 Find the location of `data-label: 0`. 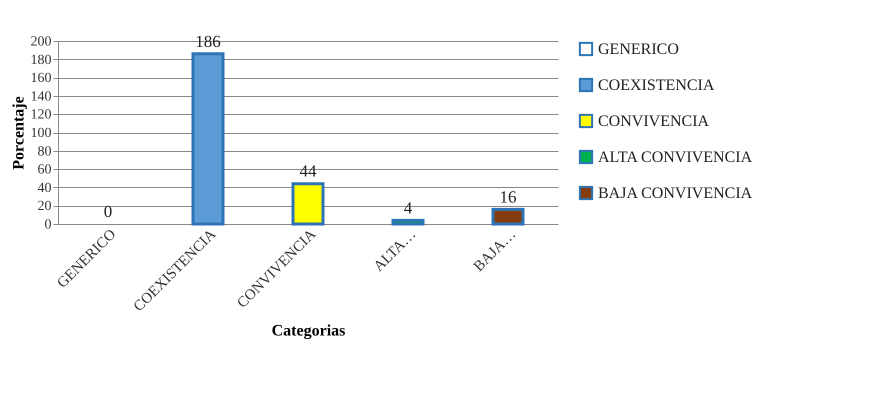

data-label: 0 is located at coordinates (108, 211).